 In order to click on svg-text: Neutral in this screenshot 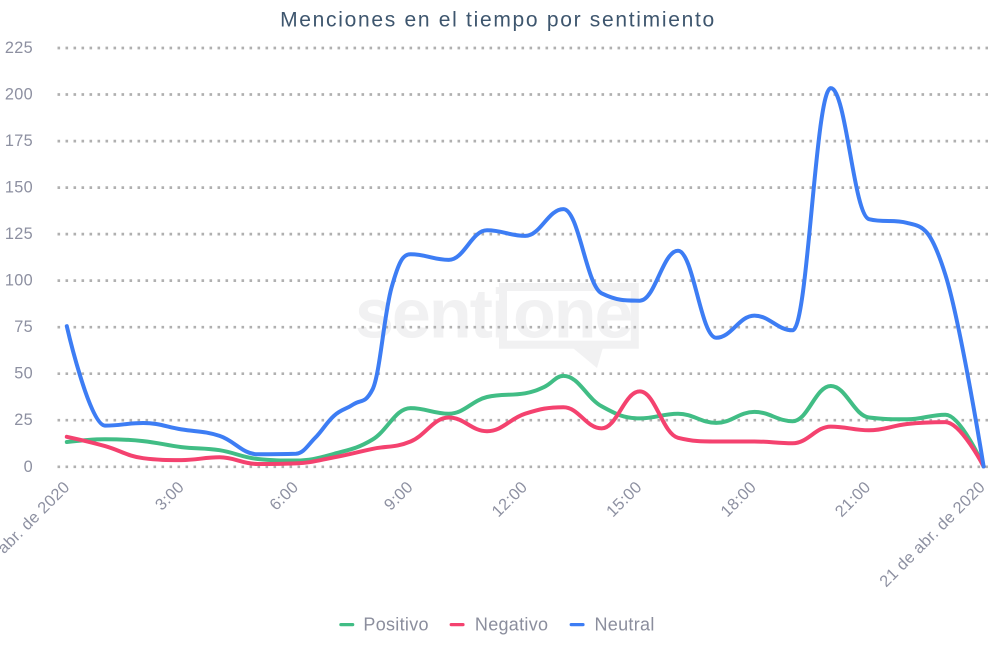, I will do `click(625, 624)`.